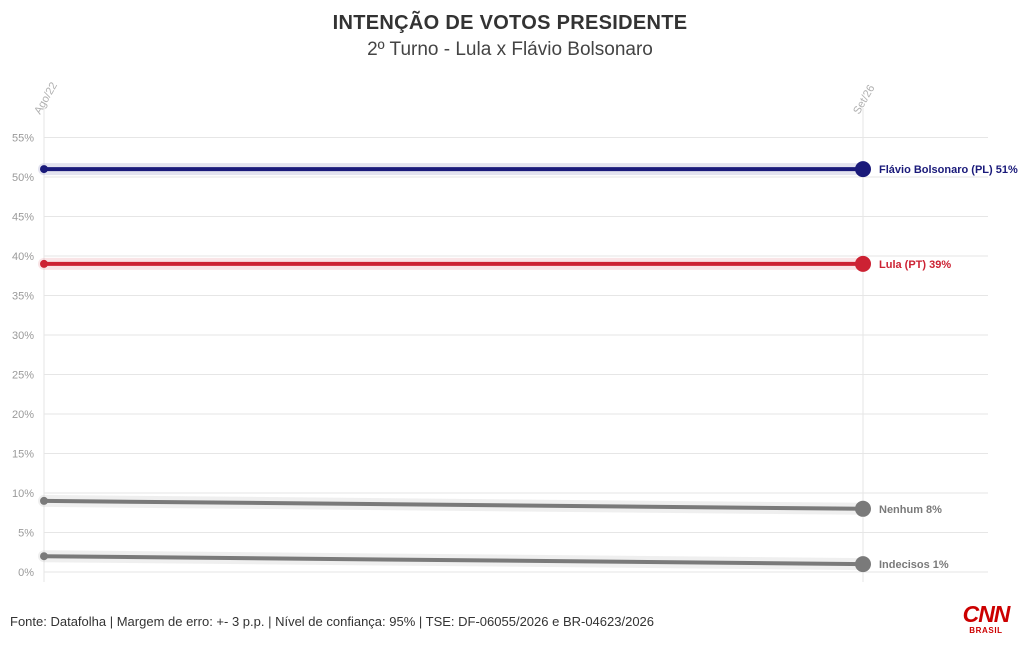 The height and width of the screenshot is (650, 1020). I want to click on y-tick-label: 20%, so click(23, 415).